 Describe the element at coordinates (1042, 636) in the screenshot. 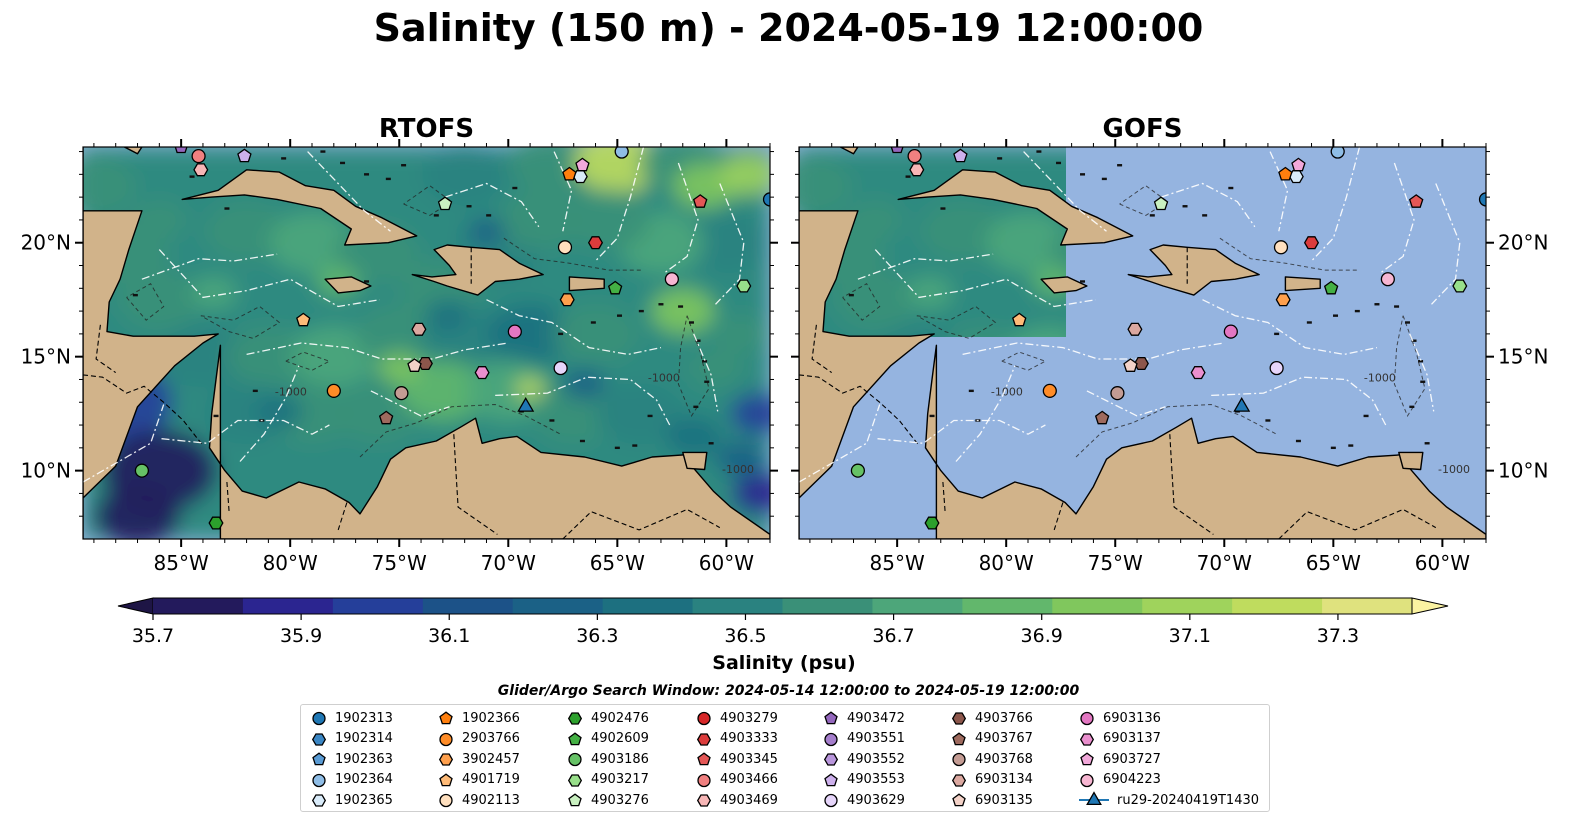

I see `colorbar-tick-label: 36.9` at that location.